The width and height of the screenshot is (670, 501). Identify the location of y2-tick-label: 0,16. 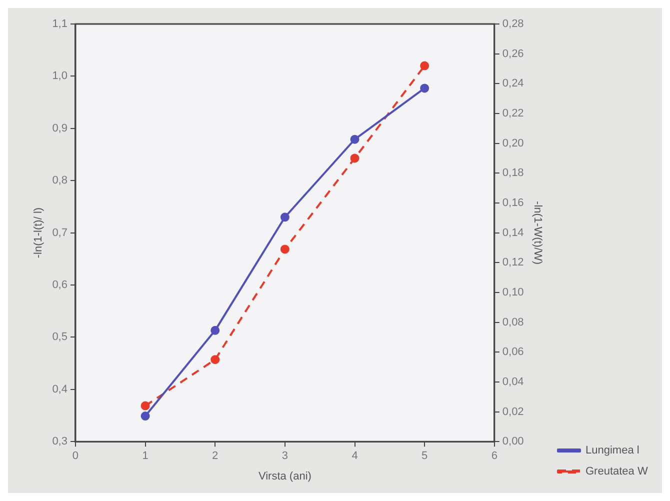
(513, 203).